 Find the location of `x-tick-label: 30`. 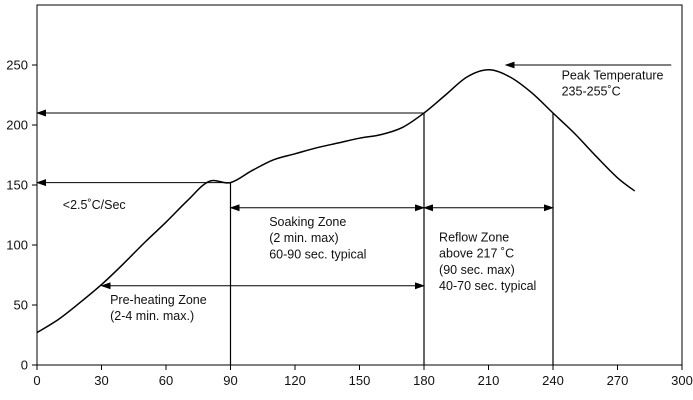

x-tick-label: 30 is located at coordinates (101, 380).